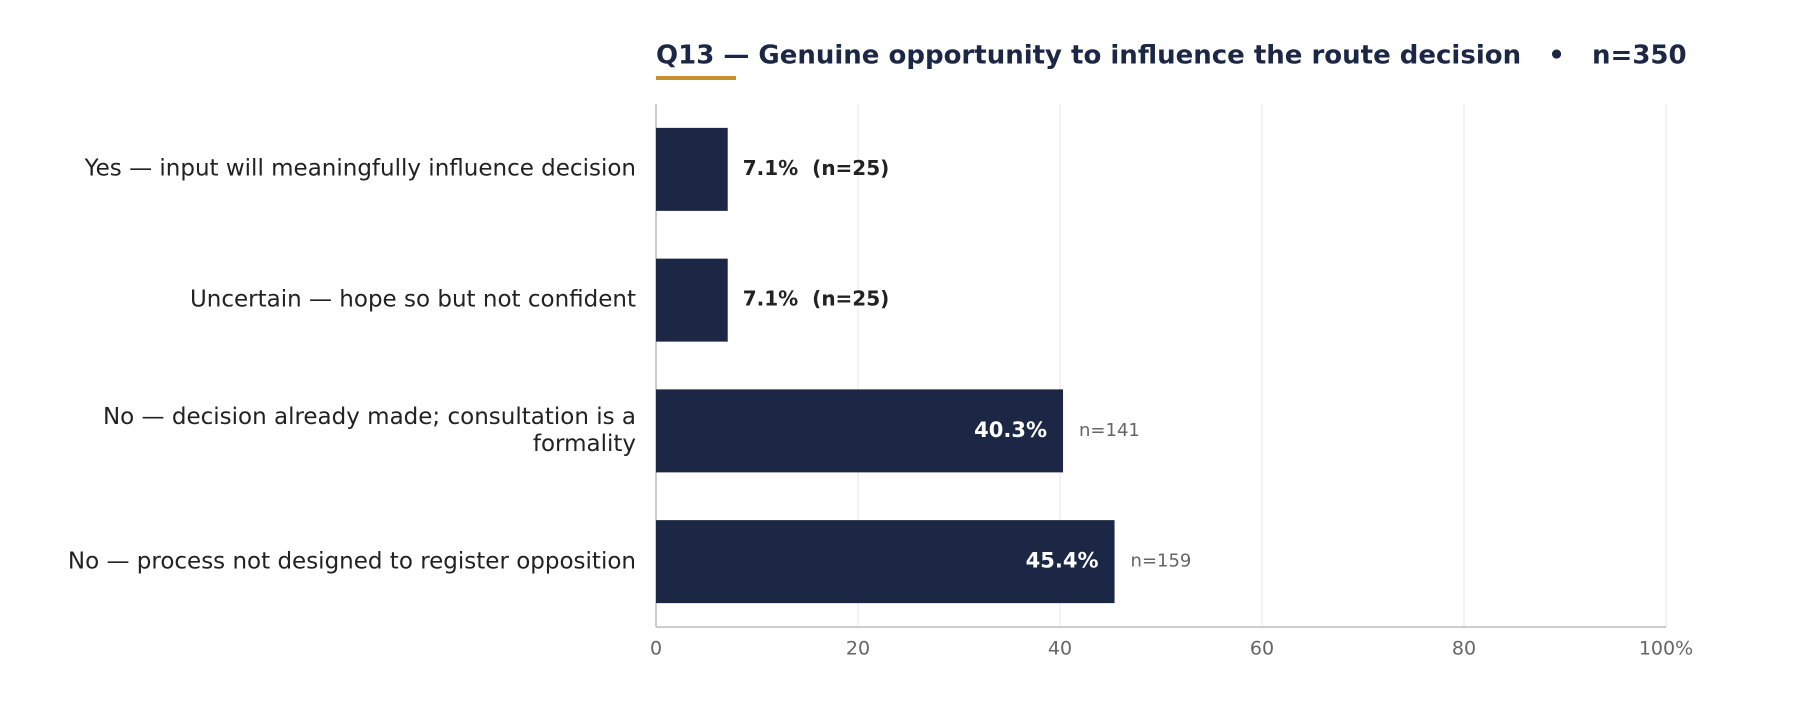 Image resolution: width=1812 pixels, height=703 pixels. Describe the element at coordinates (1161, 561) in the screenshot. I see `count-label: n=159` at that location.